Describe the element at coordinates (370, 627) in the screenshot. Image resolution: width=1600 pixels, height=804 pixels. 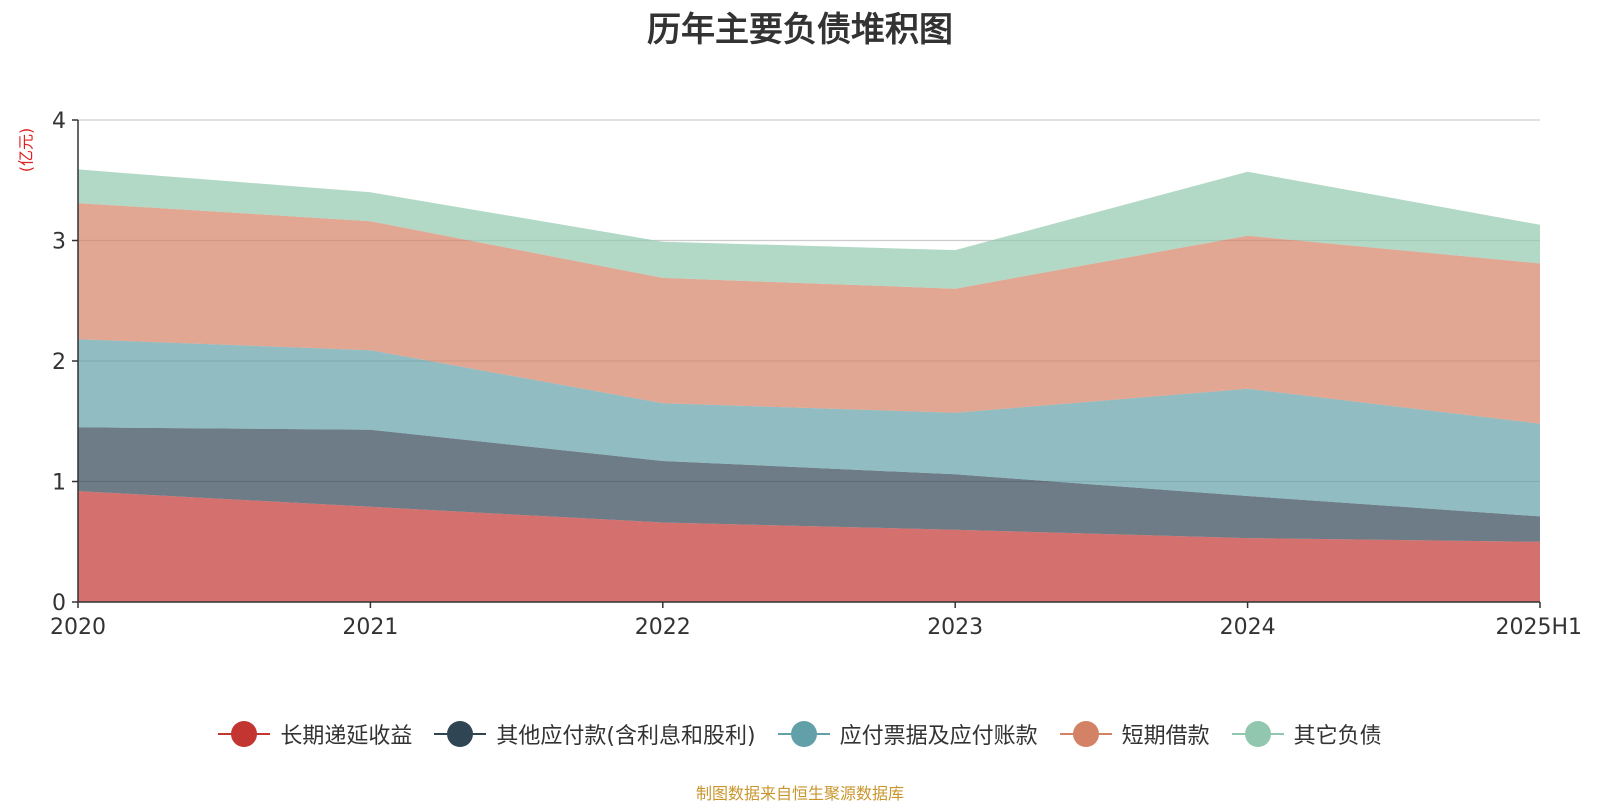
I see `x-tick-label: 2021` at that location.